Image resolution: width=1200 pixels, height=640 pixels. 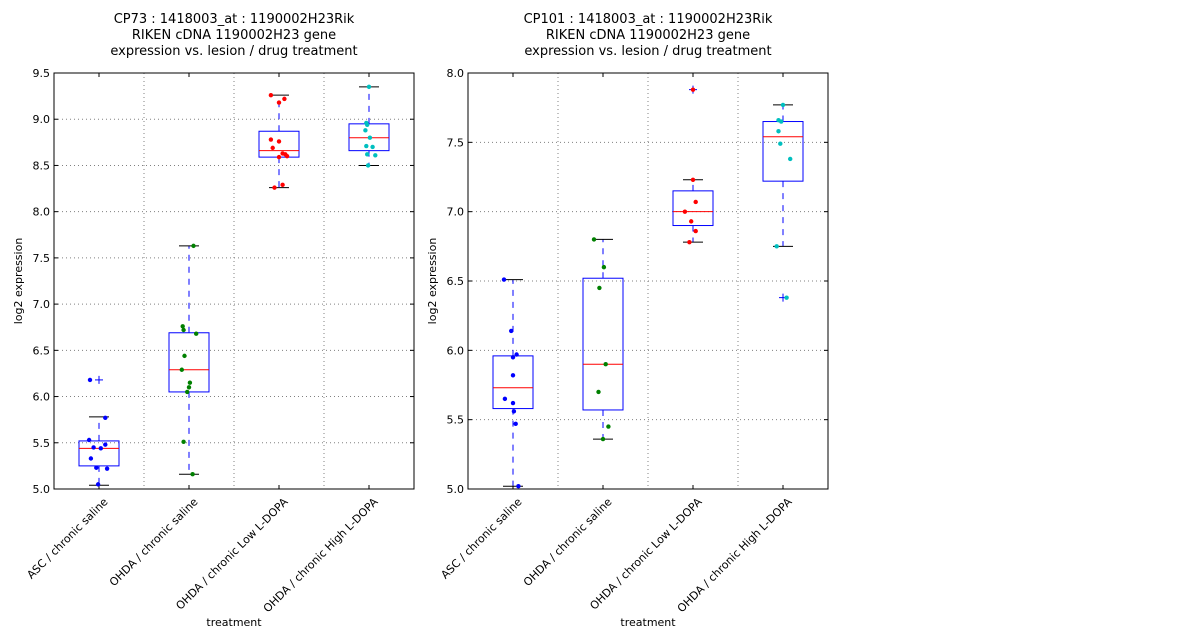 I want to click on x-axis-label: treatment, so click(x=234, y=622).